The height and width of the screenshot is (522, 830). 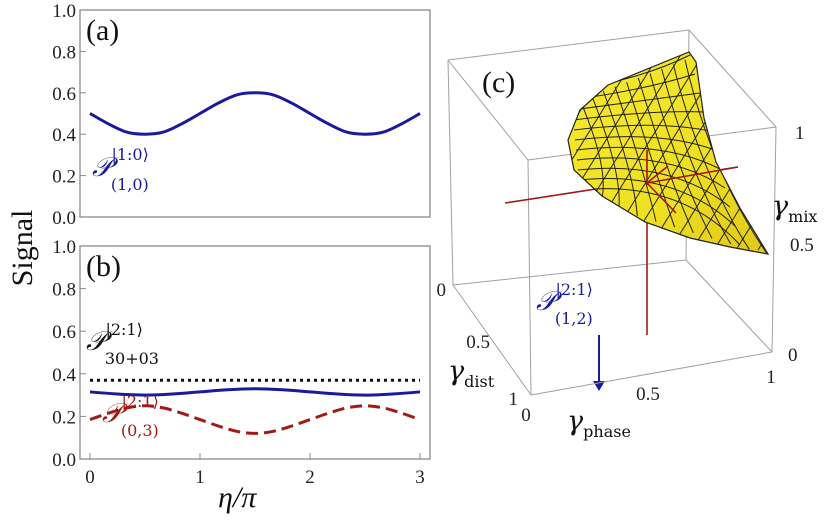 I want to click on panel-a-y-tick: 0.6, so click(x=64, y=94).